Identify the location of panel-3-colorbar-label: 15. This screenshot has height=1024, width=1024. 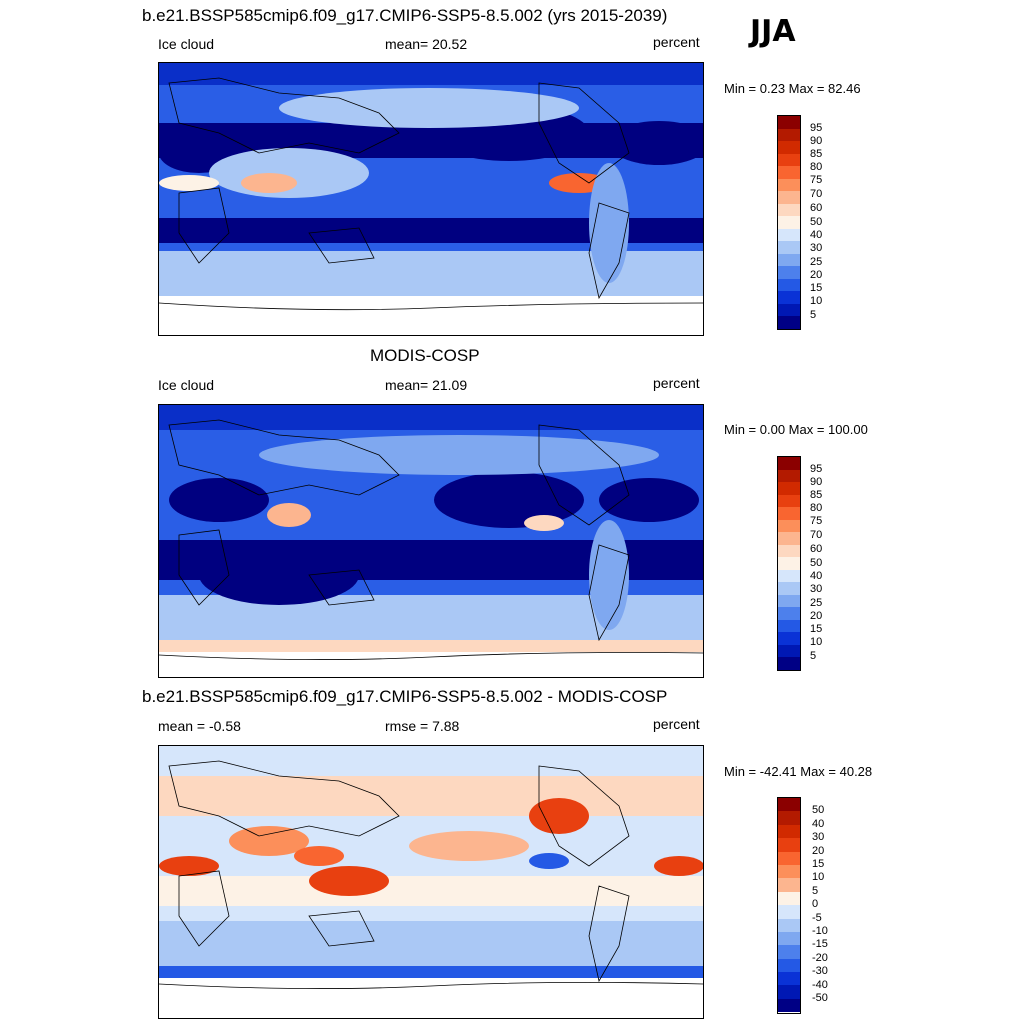
(818, 864).